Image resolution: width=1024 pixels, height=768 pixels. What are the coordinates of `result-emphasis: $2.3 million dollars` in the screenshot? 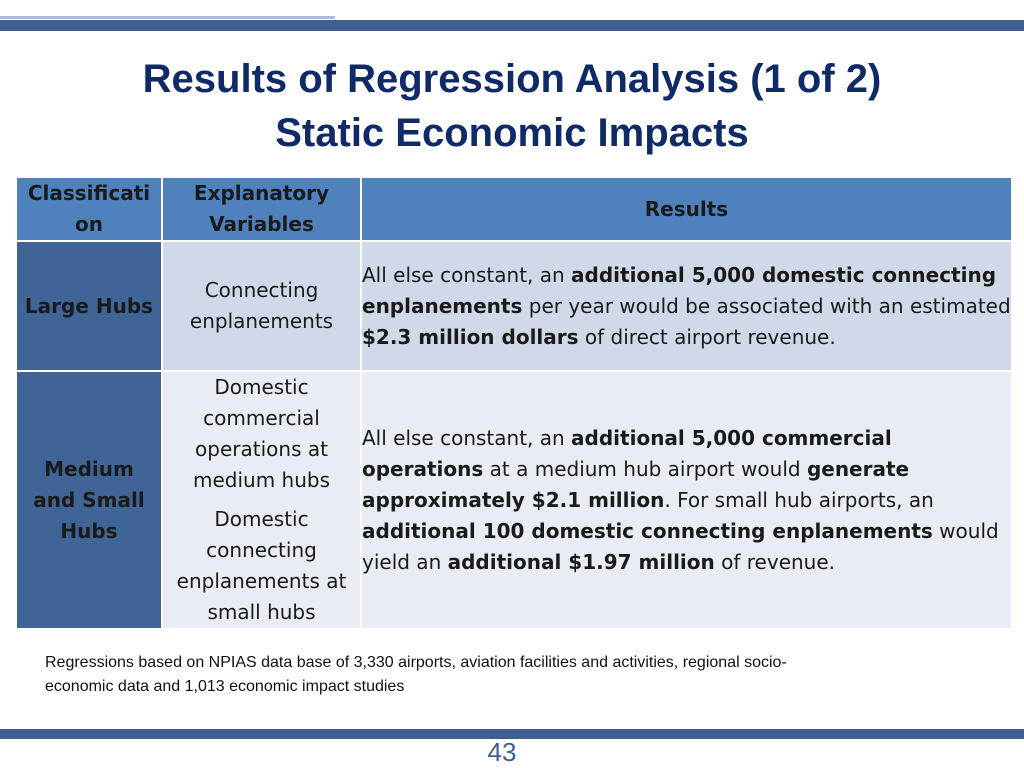 It's located at (470, 336).